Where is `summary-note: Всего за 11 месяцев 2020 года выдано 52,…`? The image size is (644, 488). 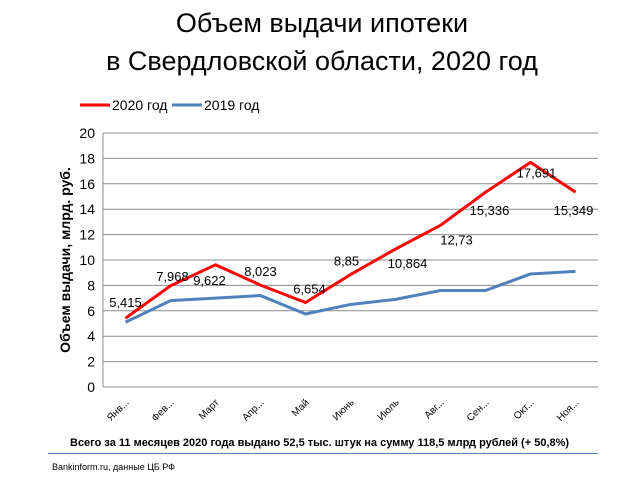 summary-note: Всего за 11 месяцев 2020 года выдано 52,… is located at coordinates (320, 443).